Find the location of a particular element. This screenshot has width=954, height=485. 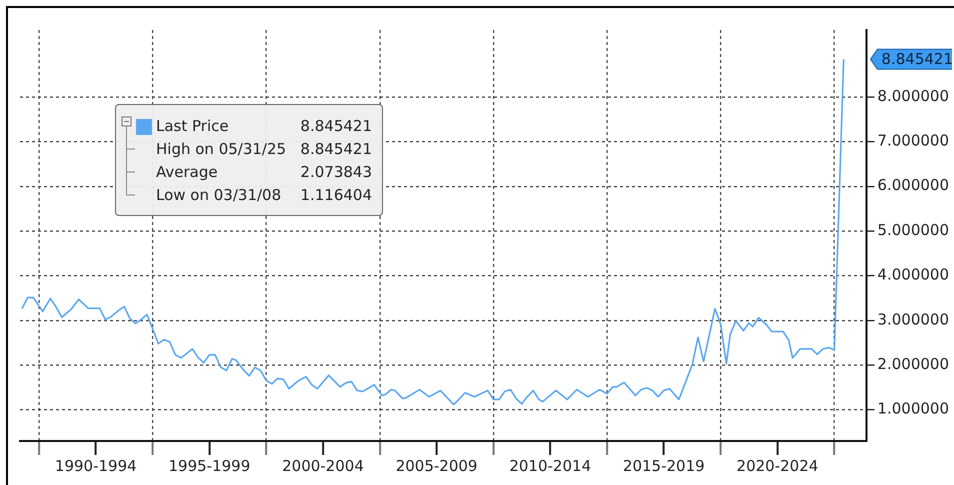

x-tick-label: 1995-1999 is located at coordinates (209, 465).